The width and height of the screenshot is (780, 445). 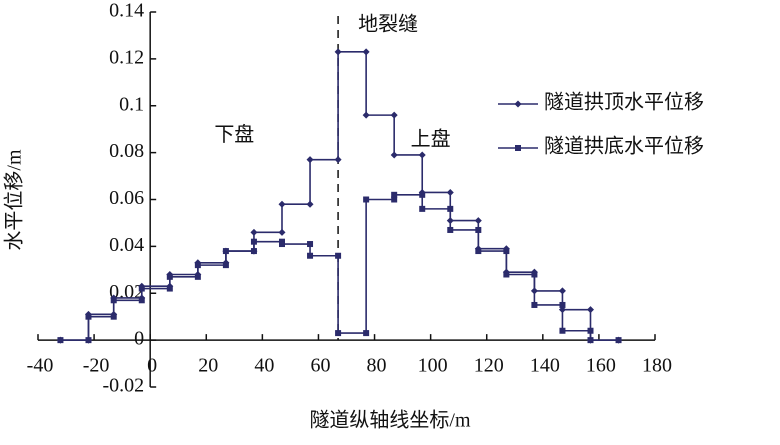 I want to click on x-tick-label: 80, so click(x=377, y=366).